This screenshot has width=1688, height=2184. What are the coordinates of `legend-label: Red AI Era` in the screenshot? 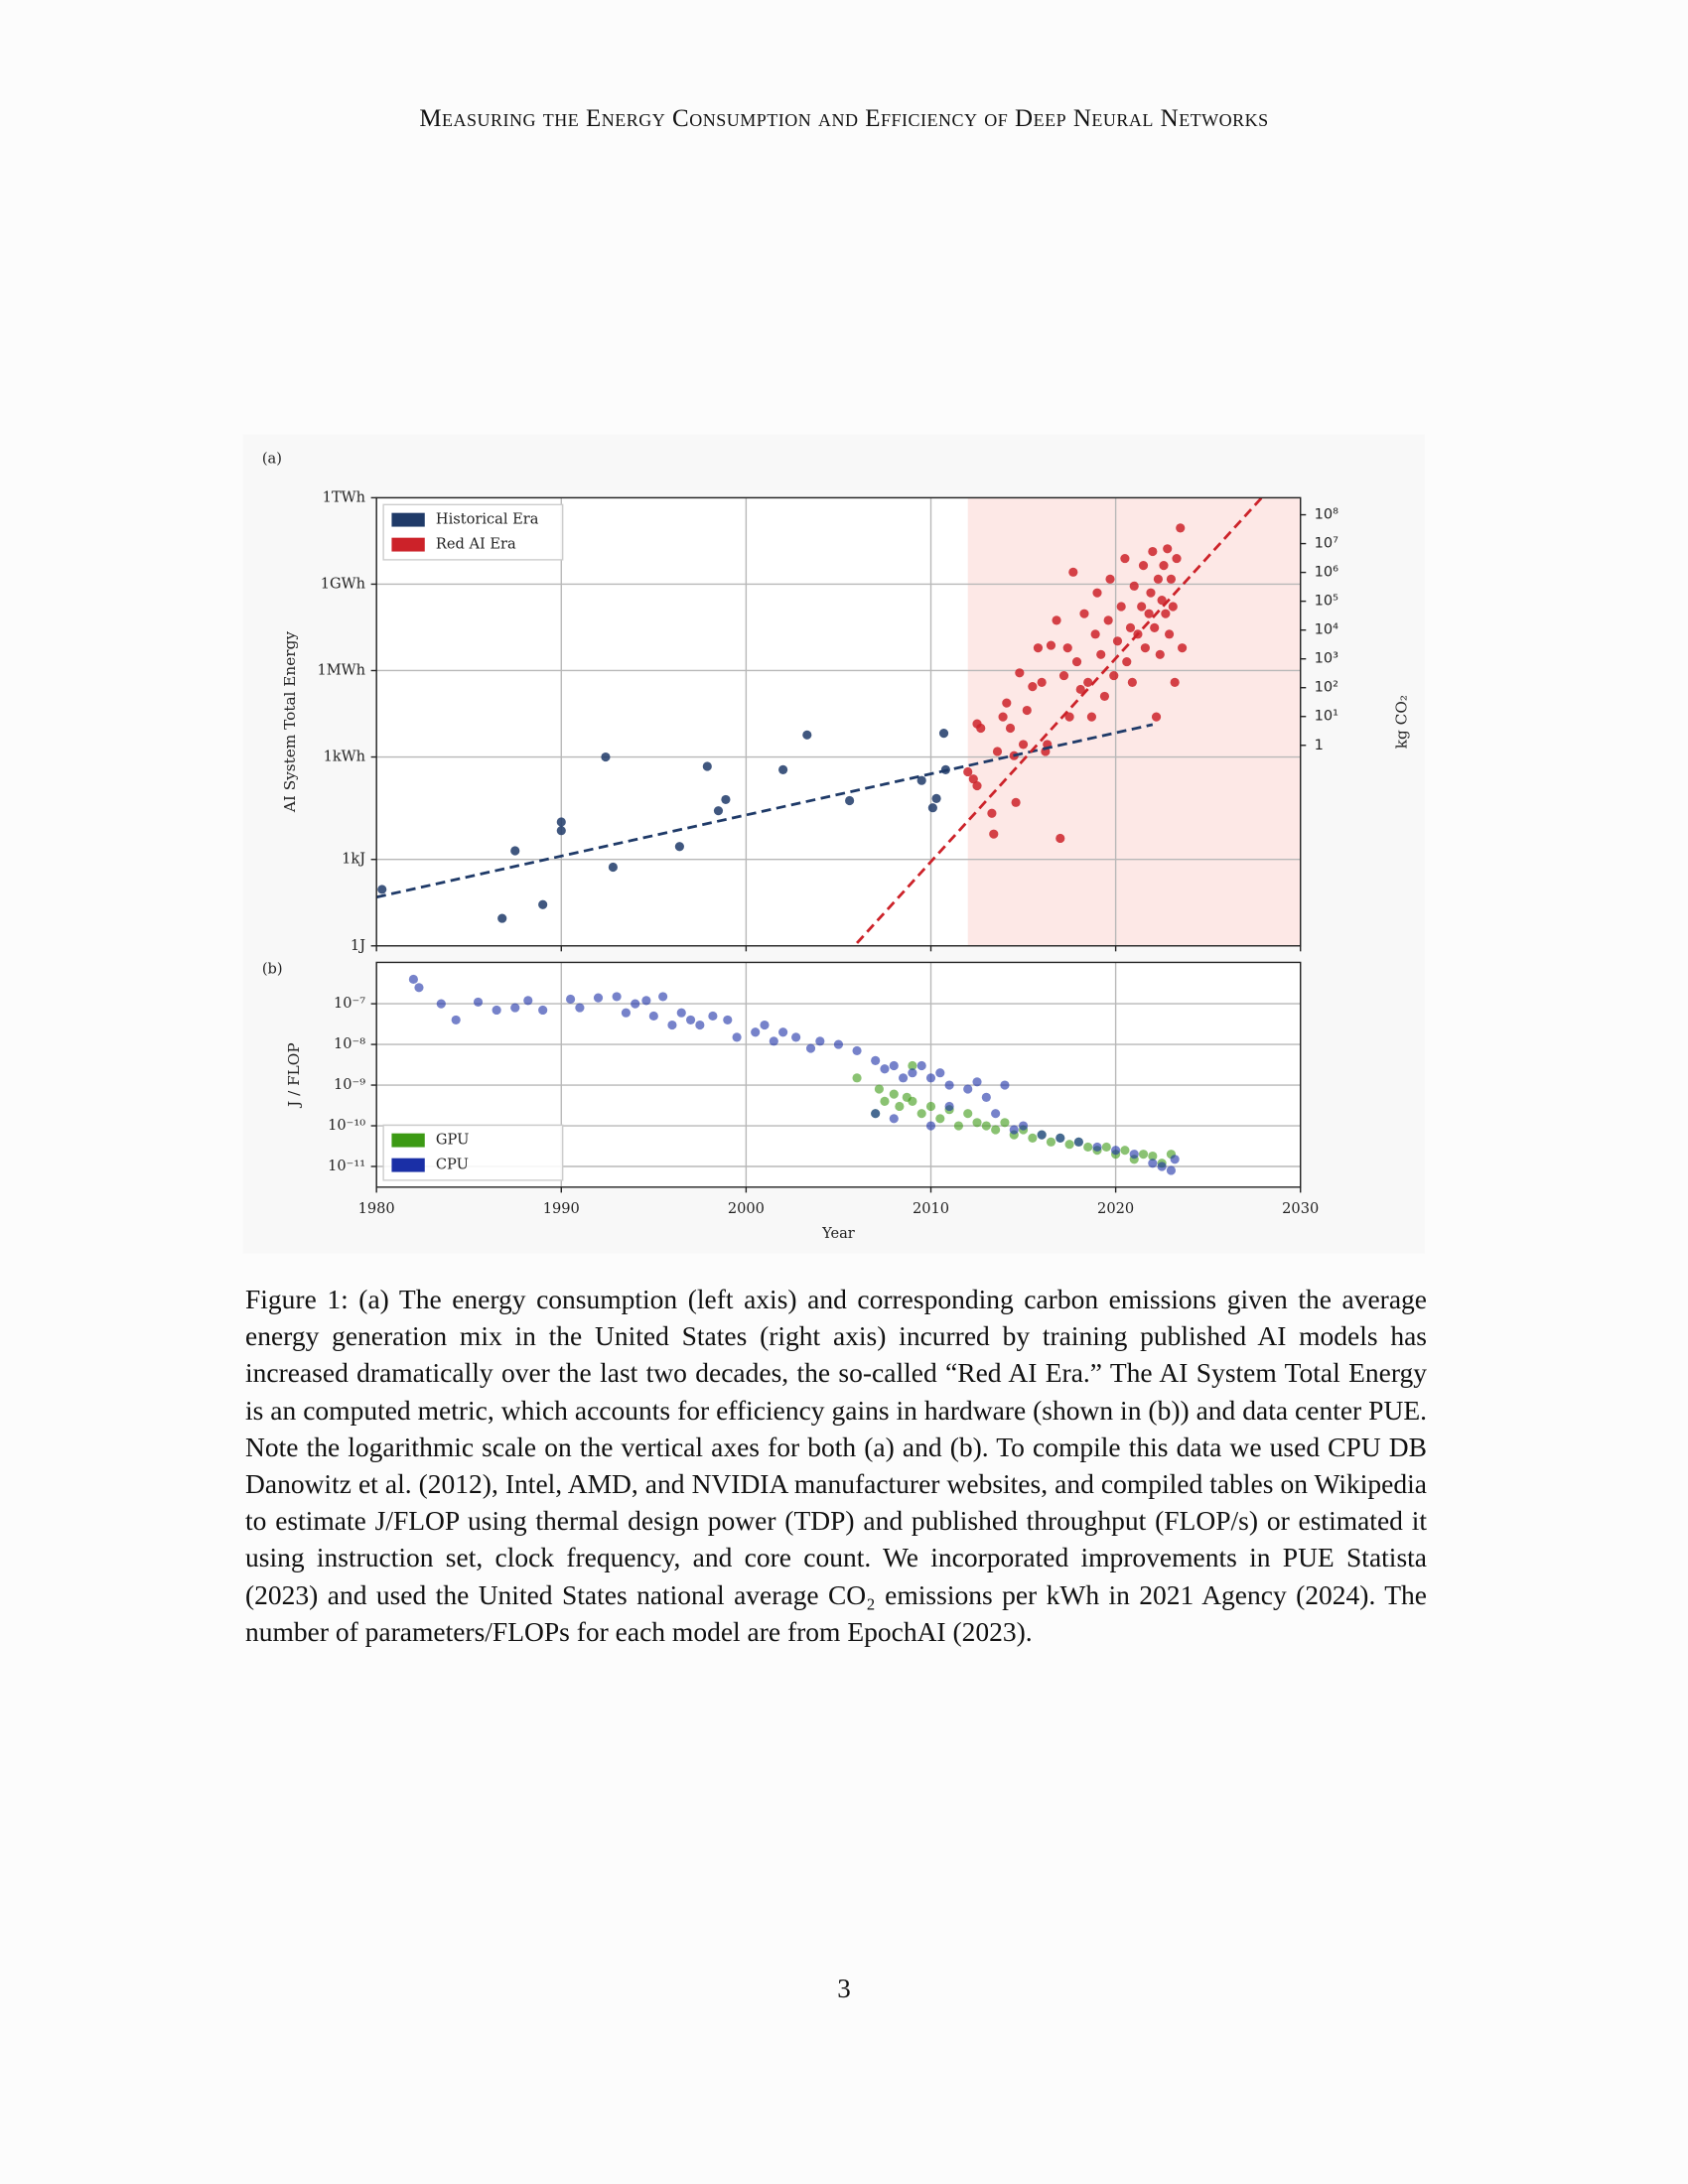 It's located at (476, 544).